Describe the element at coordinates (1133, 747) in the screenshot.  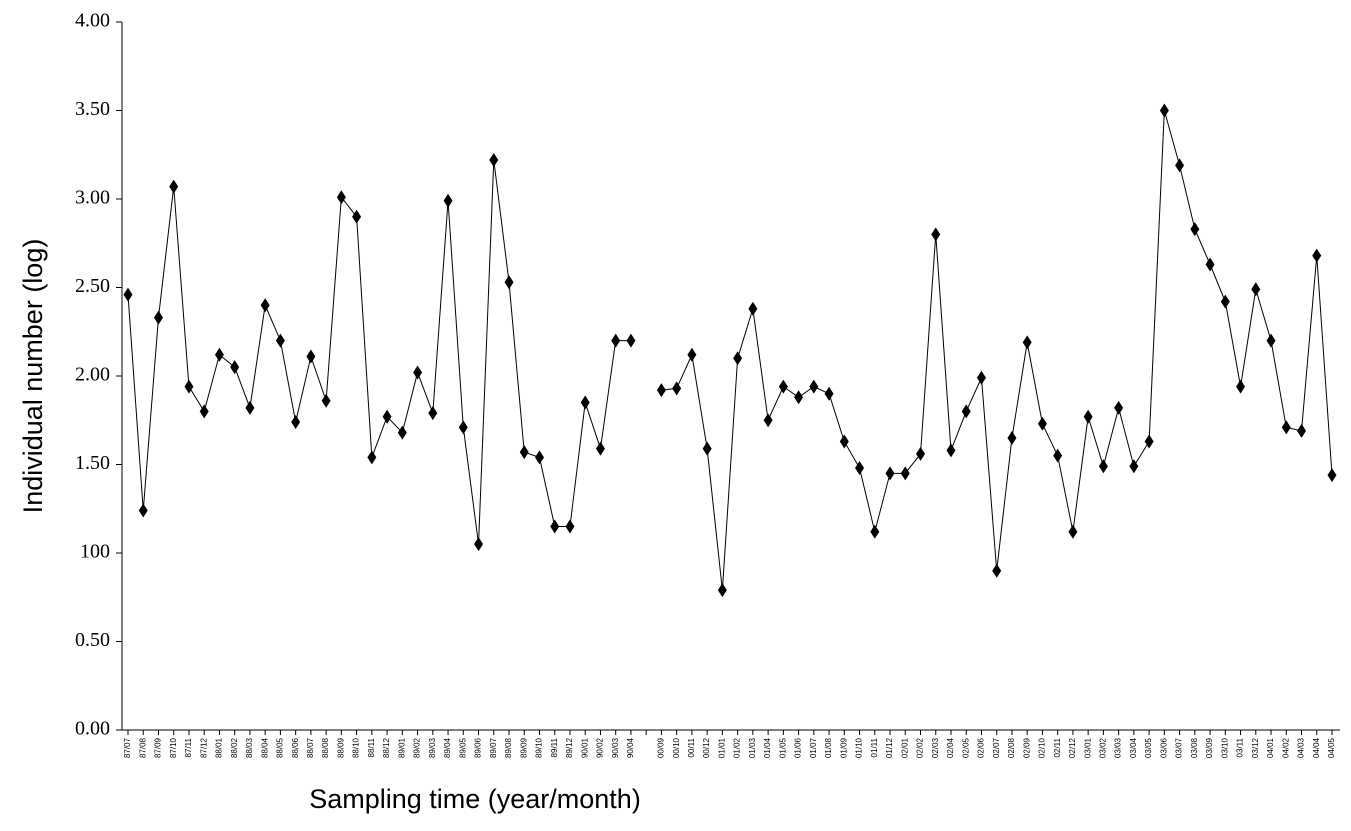
I see `x-tick-label: 03/04` at that location.